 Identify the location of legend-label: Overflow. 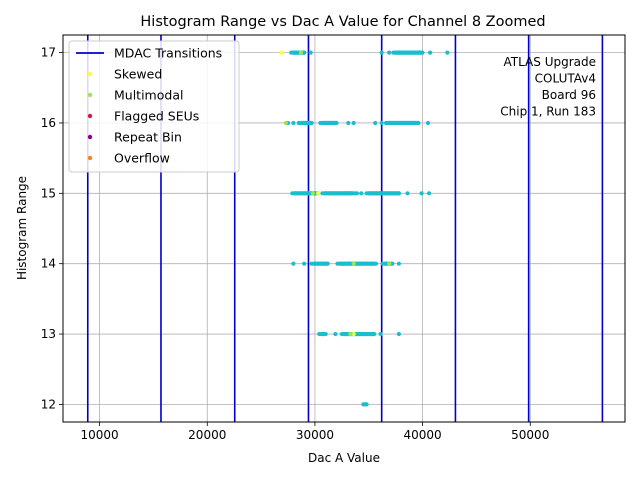
(142, 158).